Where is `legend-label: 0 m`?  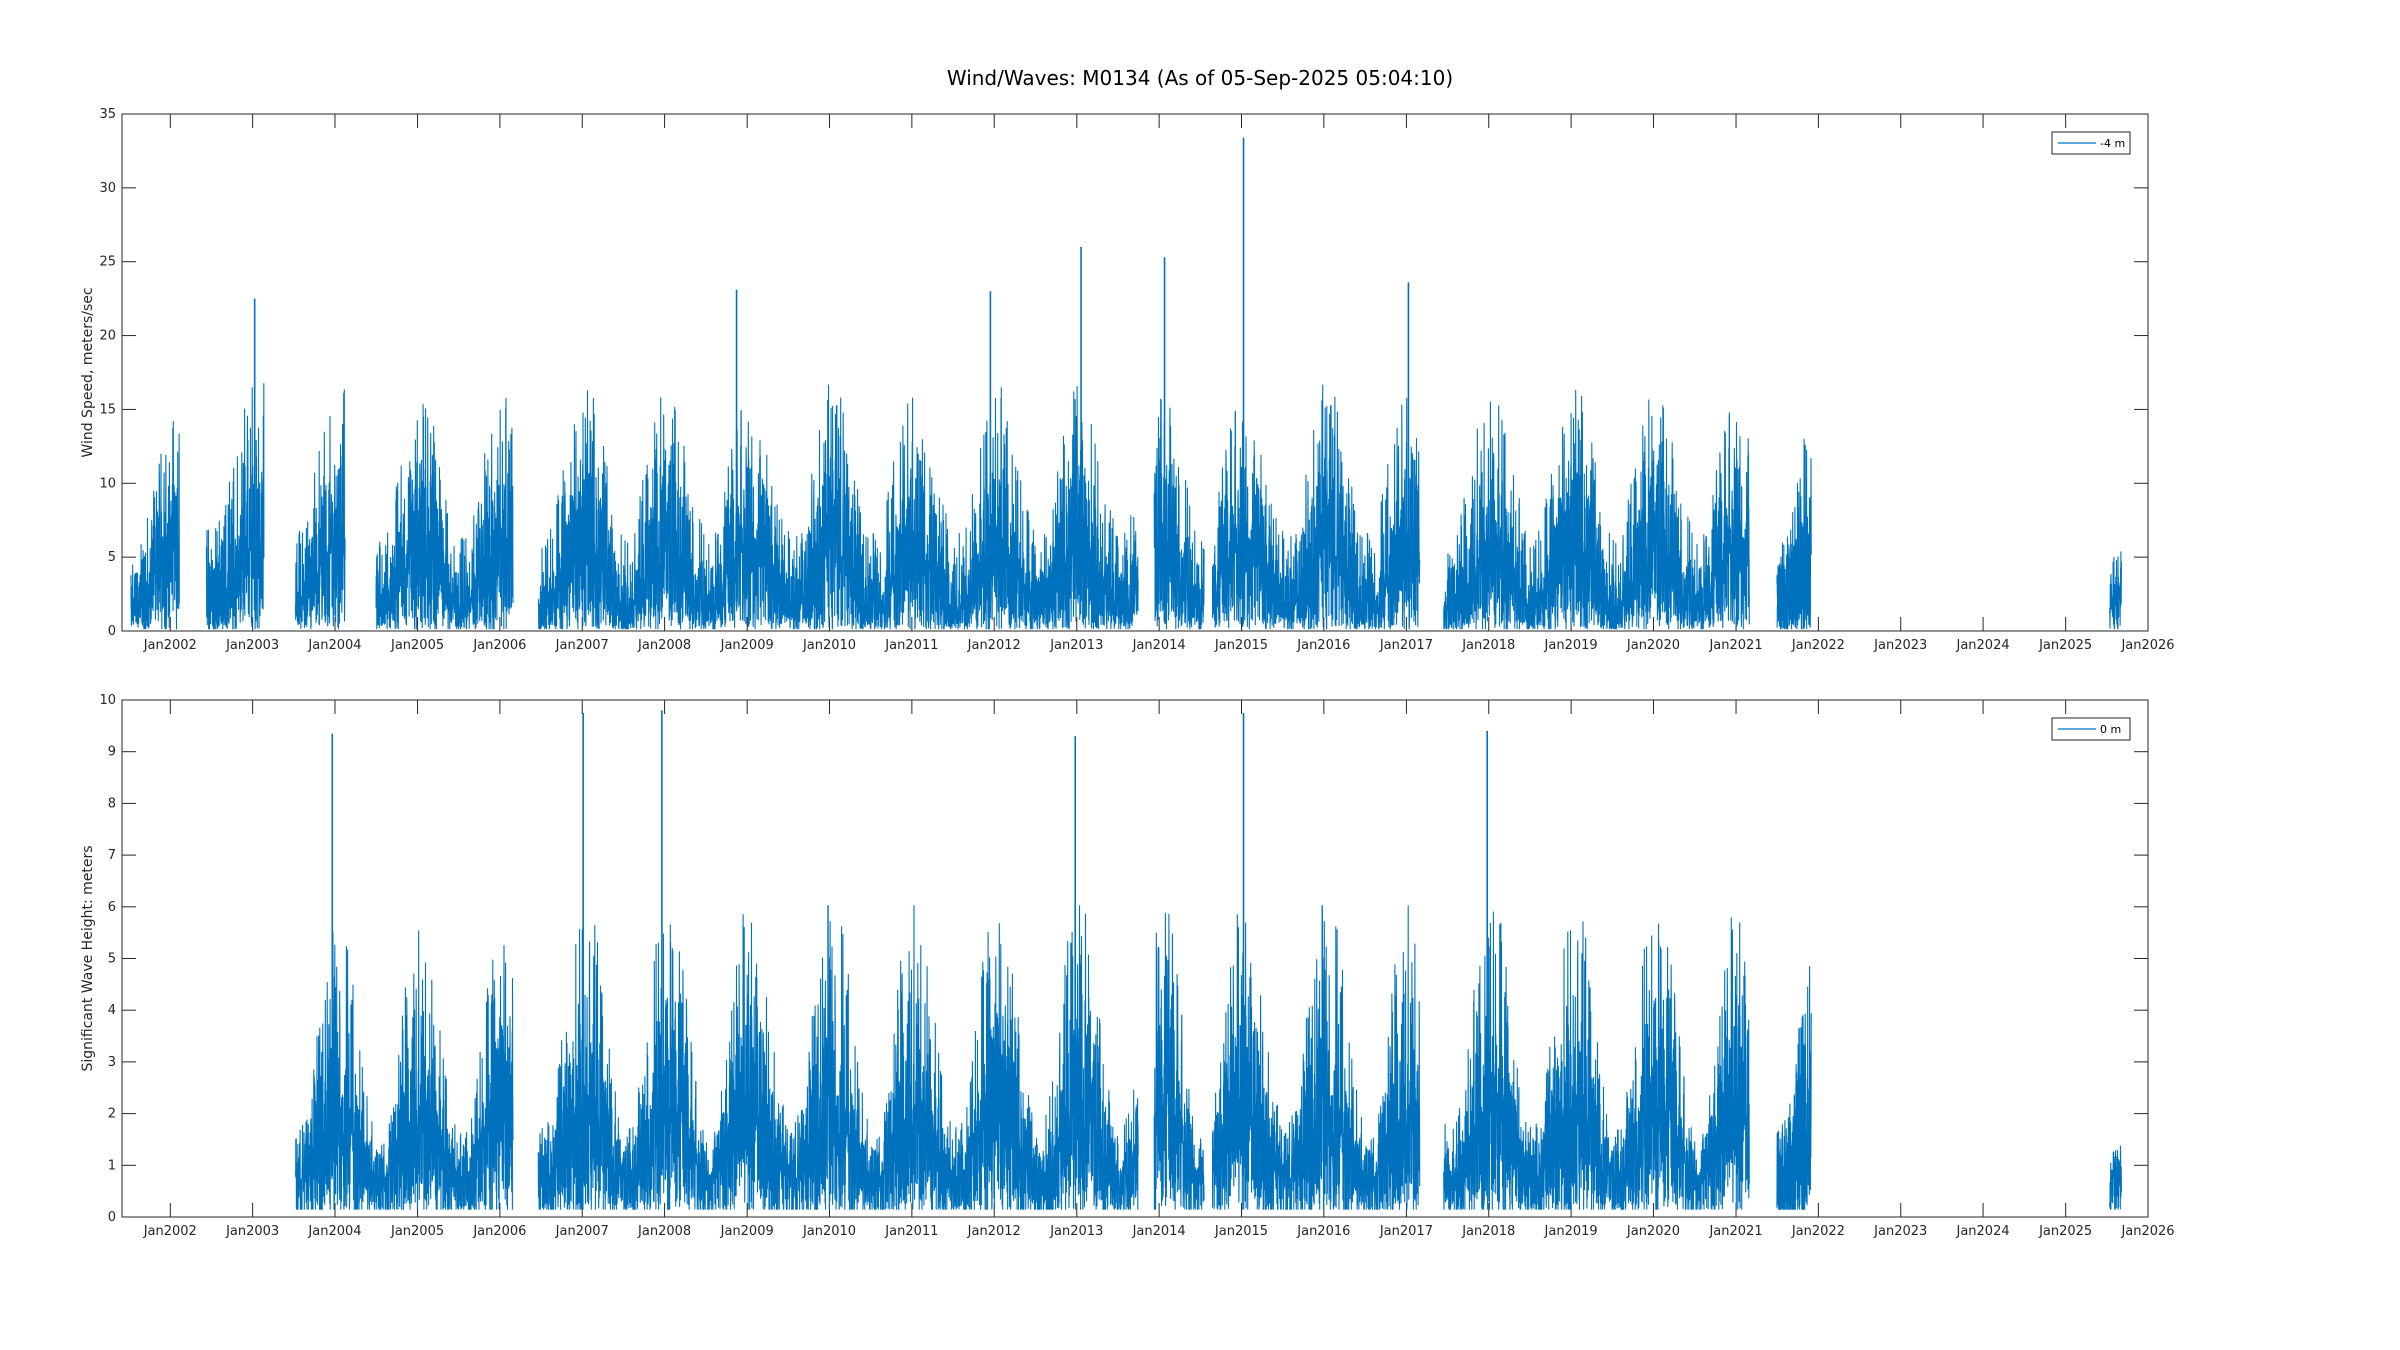
legend-label: 0 m is located at coordinates (2110, 729).